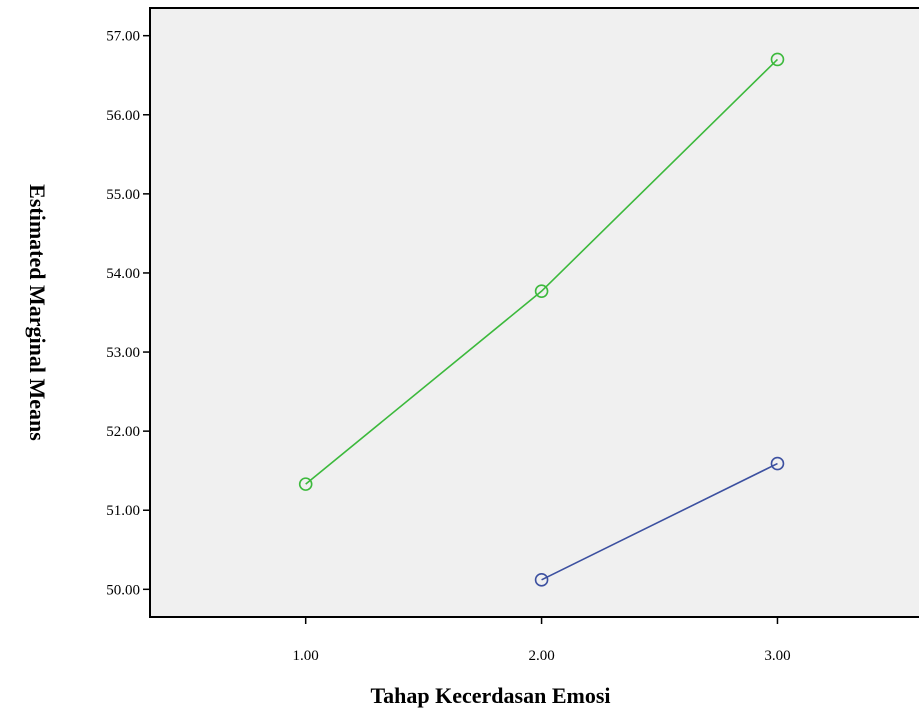 Image resolution: width=919 pixels, height=714 pixels. What do you see at coordinates (128, 313) in the screenshot?
I see `y-axis-ticks: 50.00 51.00 52.00 53.00 54.00 55.00 56.00 57.00` at bounding box center [128, 313].